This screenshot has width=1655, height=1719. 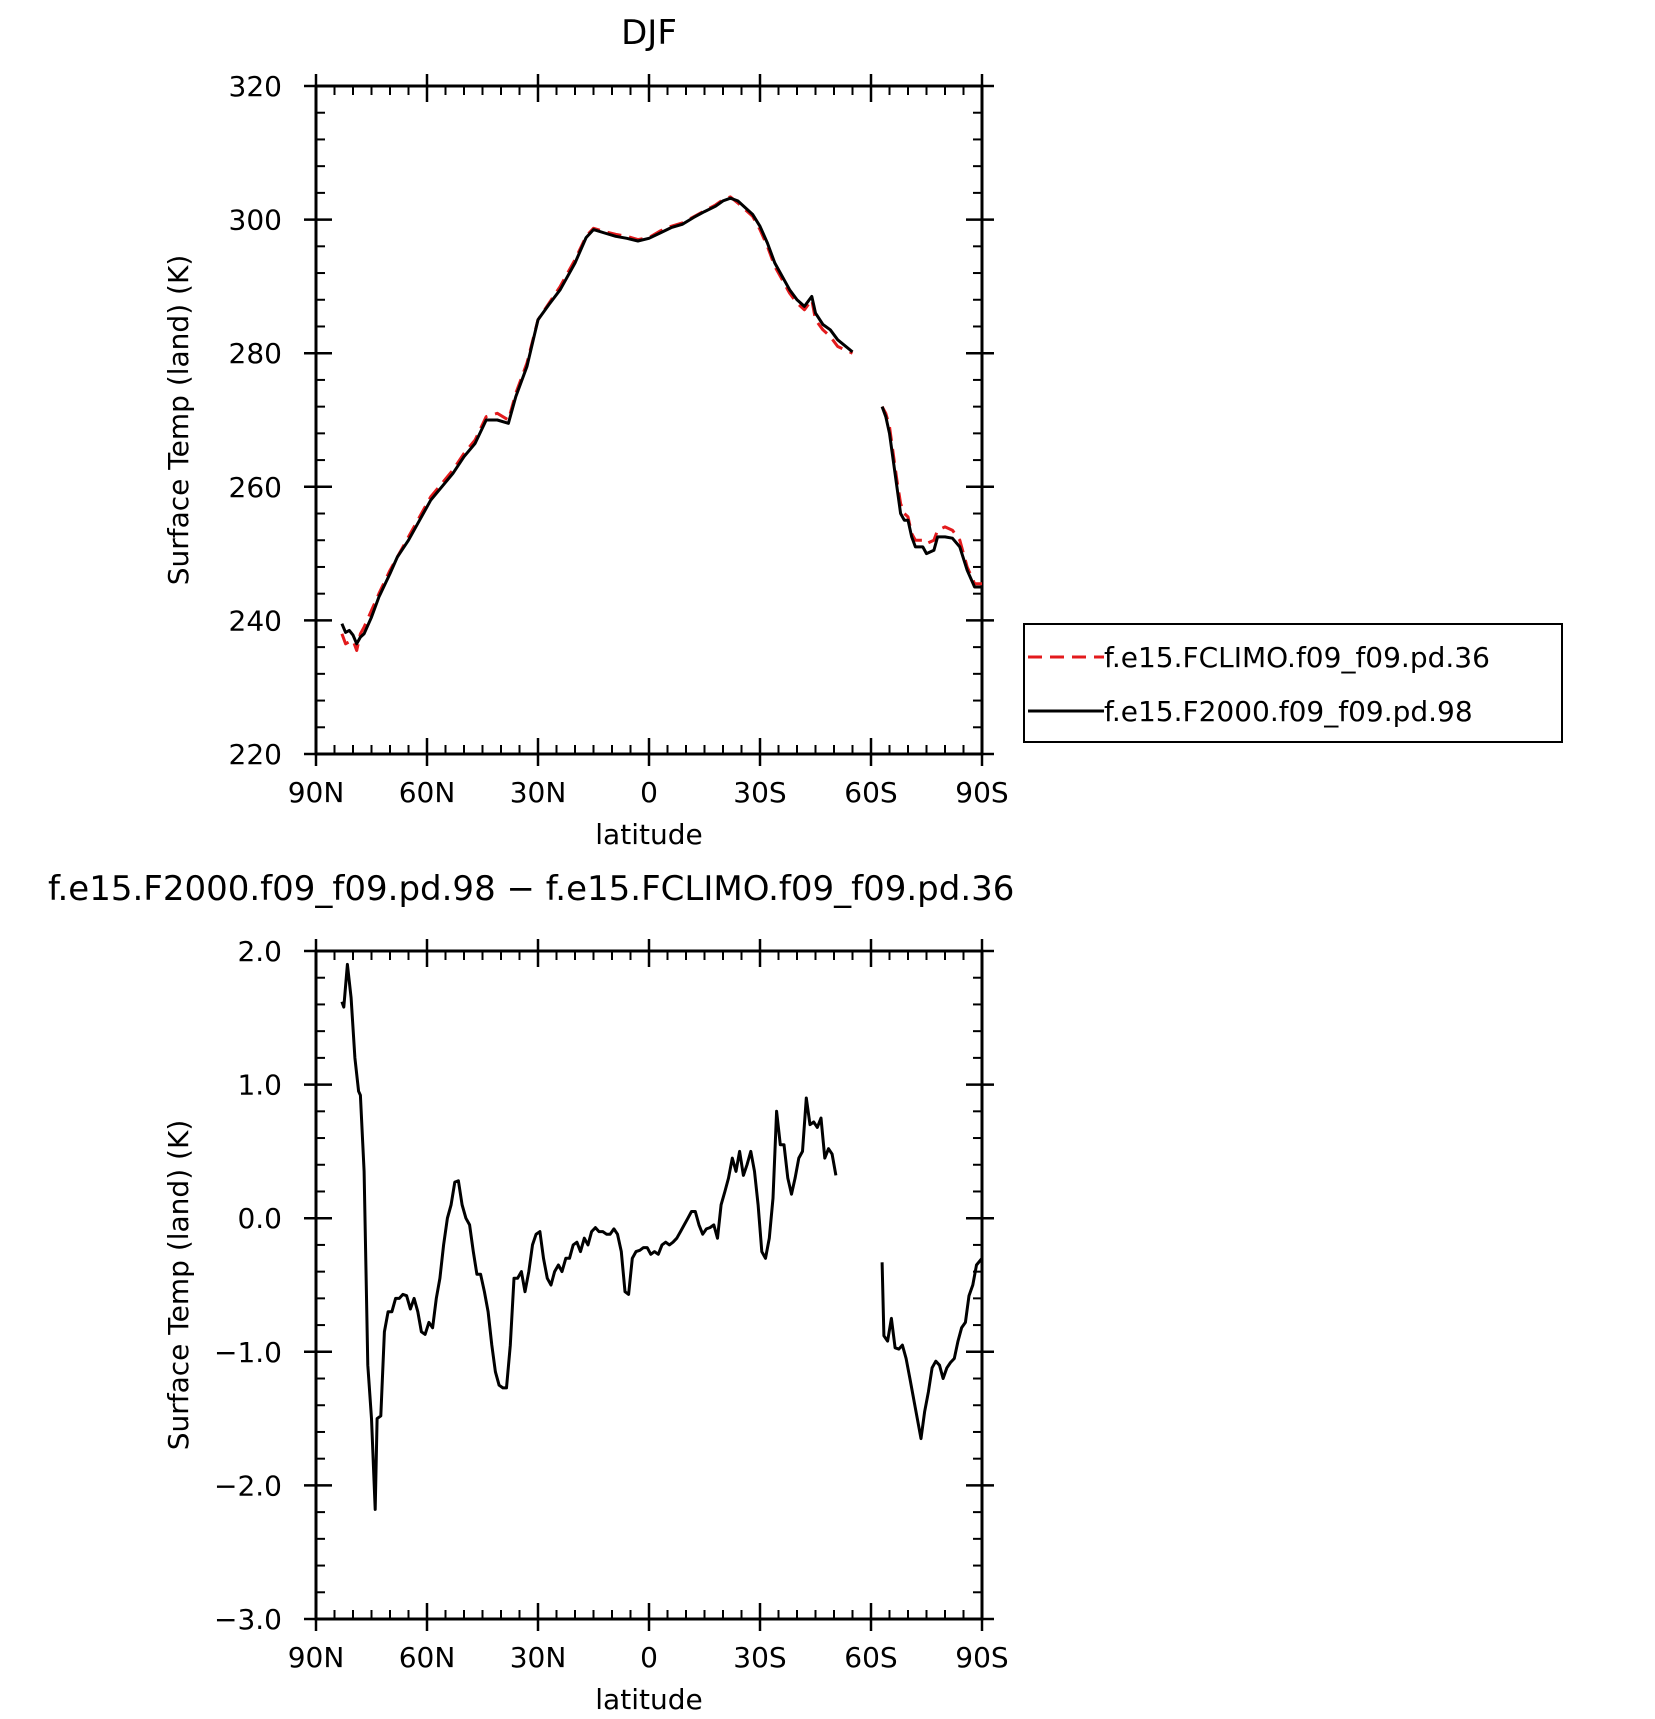 I want to click on y-tick-label: −3.0, so click(x=248, y=1619).